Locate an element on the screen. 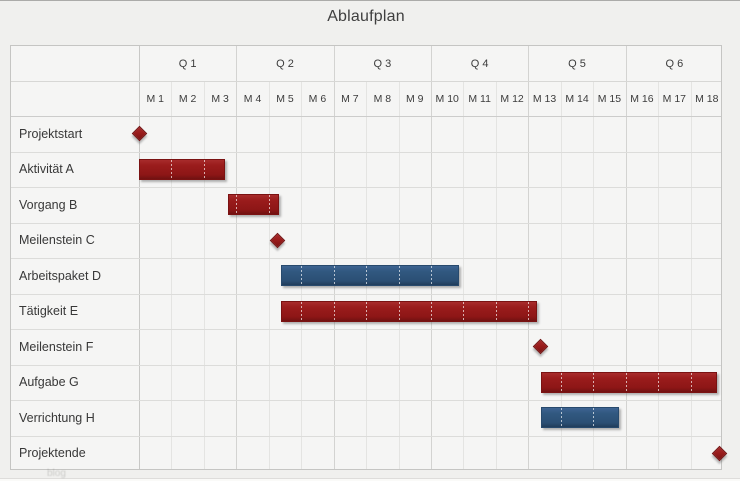 This screenshot has height=481, width=740. task-label: Aufgabe G is located at coordinates (49, 382).